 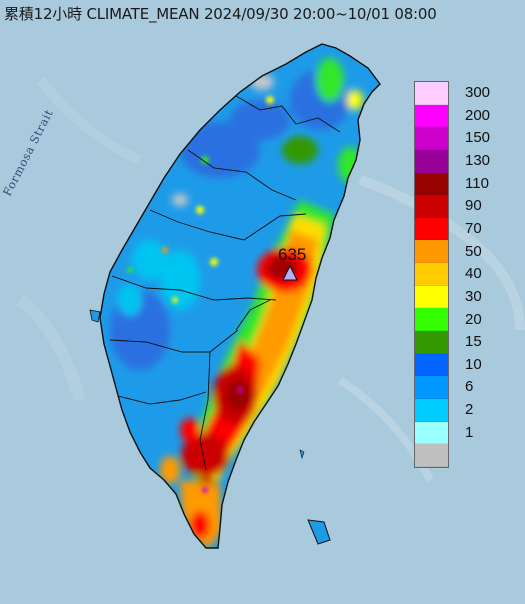 I want to click on max-rainfall-marker, so click(x=290, y=272).